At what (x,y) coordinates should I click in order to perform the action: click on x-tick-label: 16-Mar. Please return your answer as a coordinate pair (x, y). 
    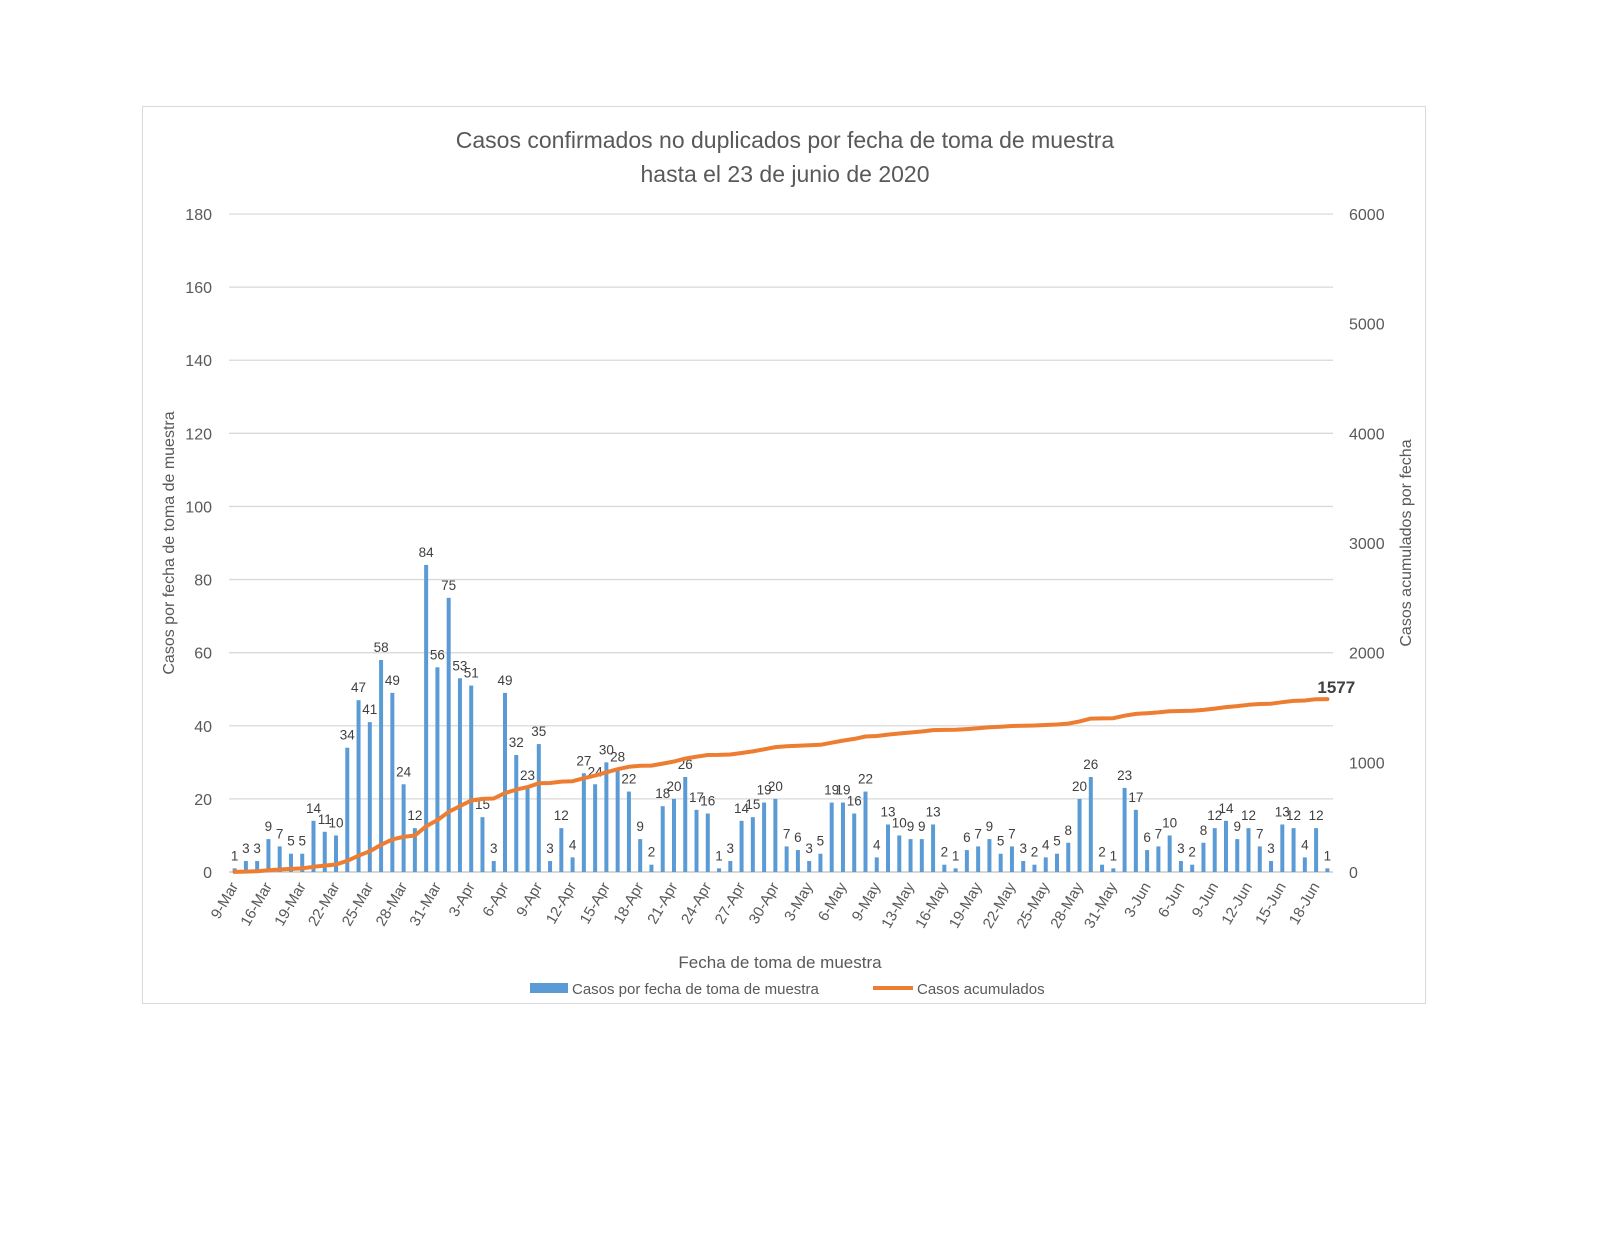
    Looking at the image, I should click on (256, 904).